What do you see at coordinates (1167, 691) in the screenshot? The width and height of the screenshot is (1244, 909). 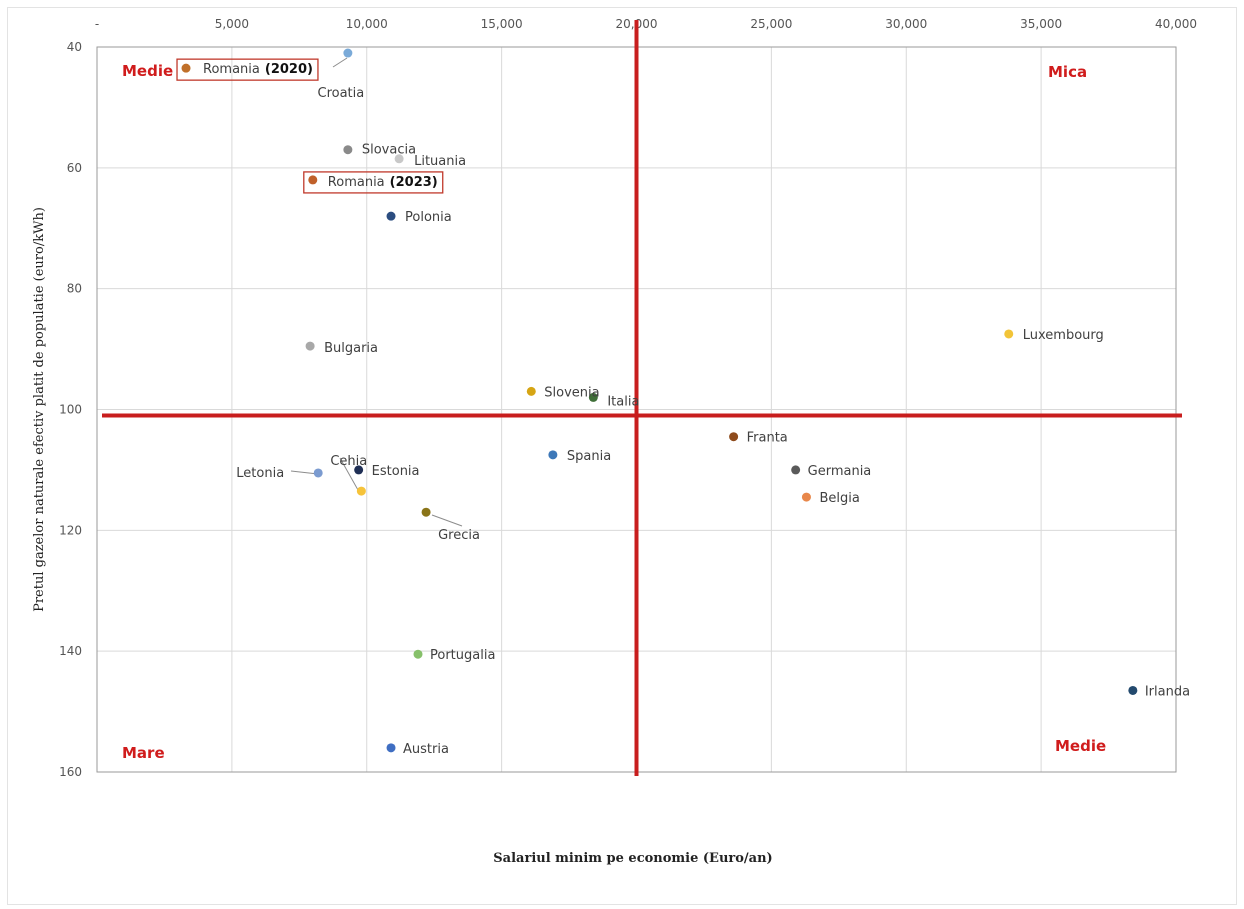 I see `label-irlanda: Irlanda` at bounding box center [1167, 691].